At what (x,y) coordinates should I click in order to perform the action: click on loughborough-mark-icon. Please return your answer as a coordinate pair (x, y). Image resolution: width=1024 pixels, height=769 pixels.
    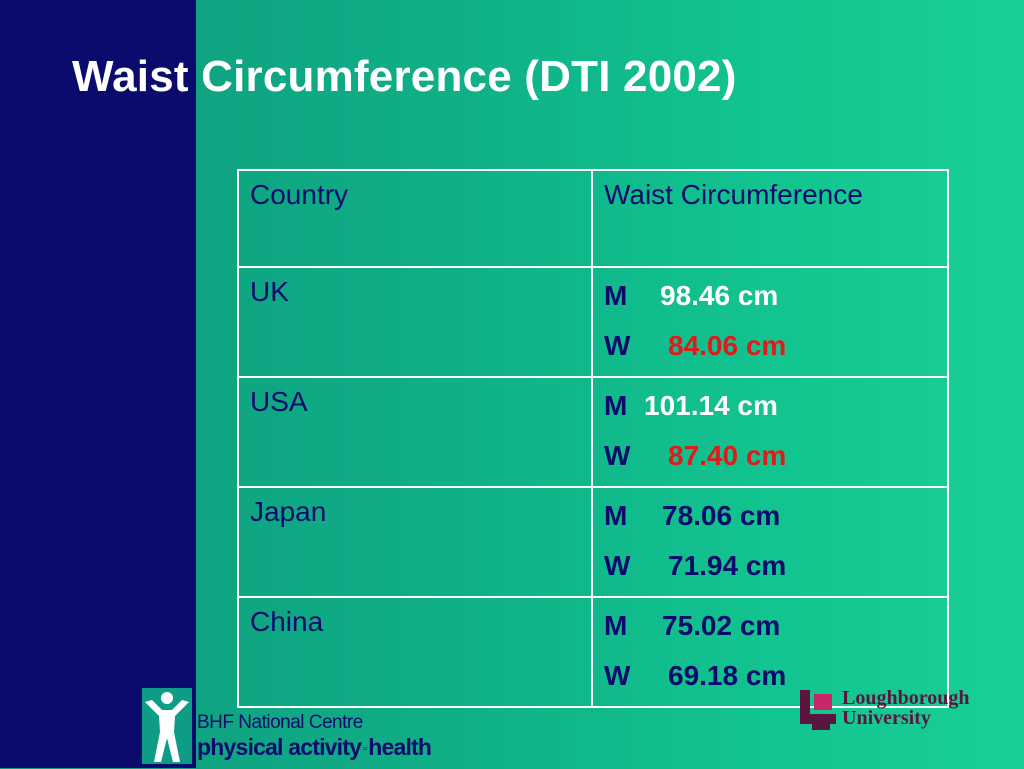
    Looking at the image, I should click on (818, 710).